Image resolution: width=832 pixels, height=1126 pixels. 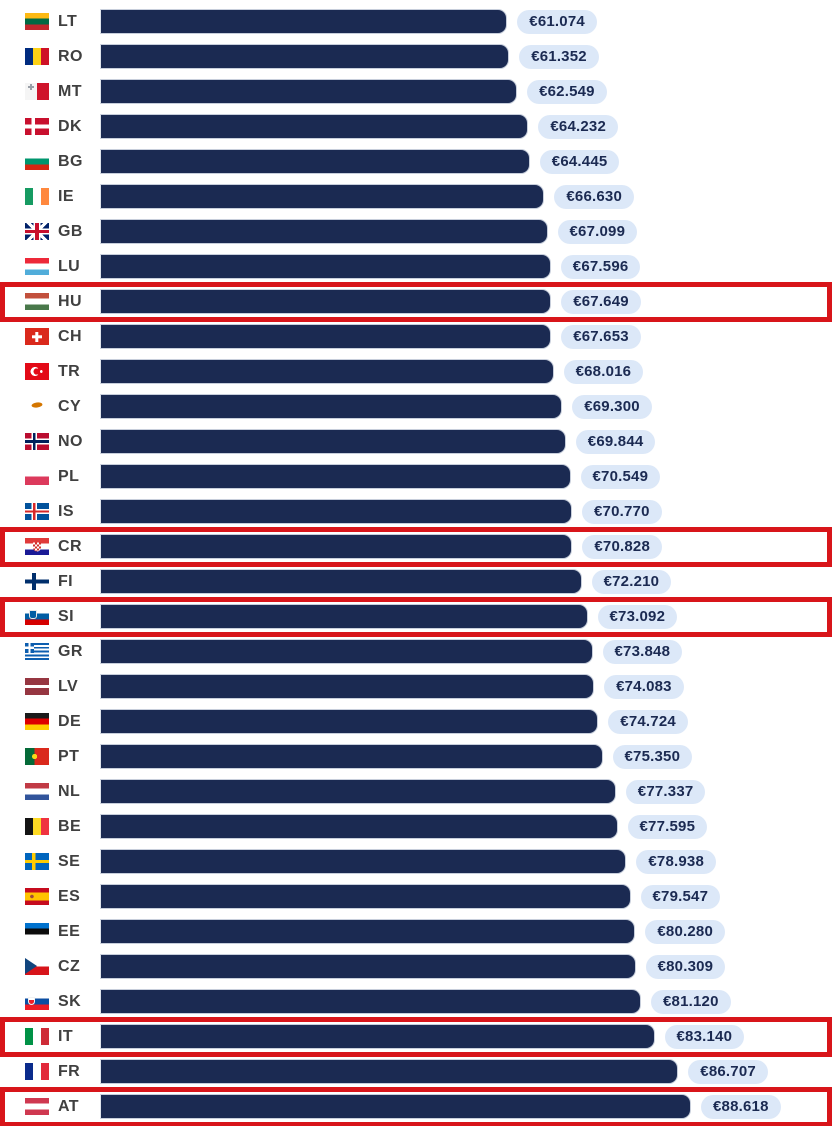 I want to click on country-row-gr: GR €73.848, so click(x=416, y=651).